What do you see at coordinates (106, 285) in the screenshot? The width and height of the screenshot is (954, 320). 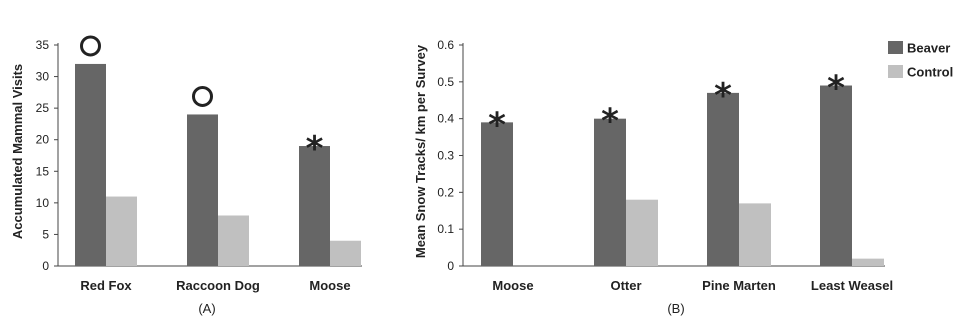 I see `category-label: Red Fox` at bounding box center [106, 285].